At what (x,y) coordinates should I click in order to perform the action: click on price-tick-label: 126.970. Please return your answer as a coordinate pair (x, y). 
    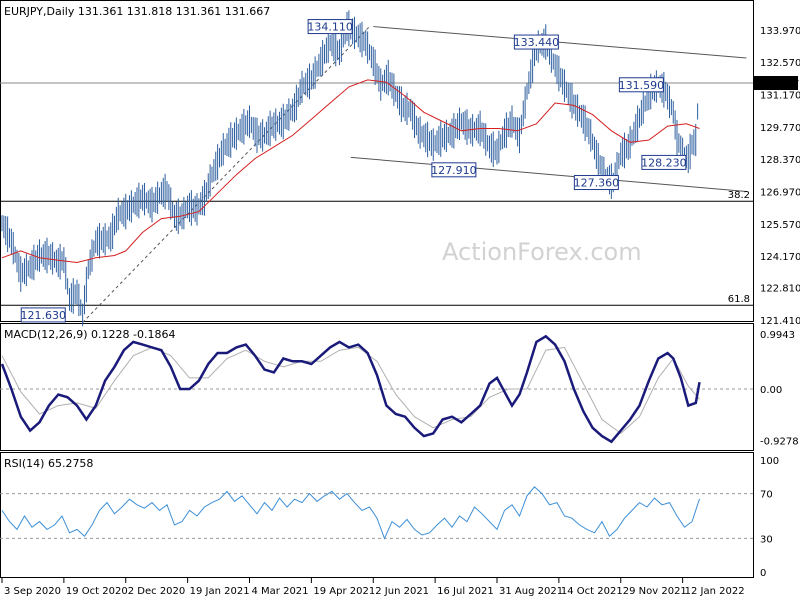
    Looking at the image, I should click on (780, 193).